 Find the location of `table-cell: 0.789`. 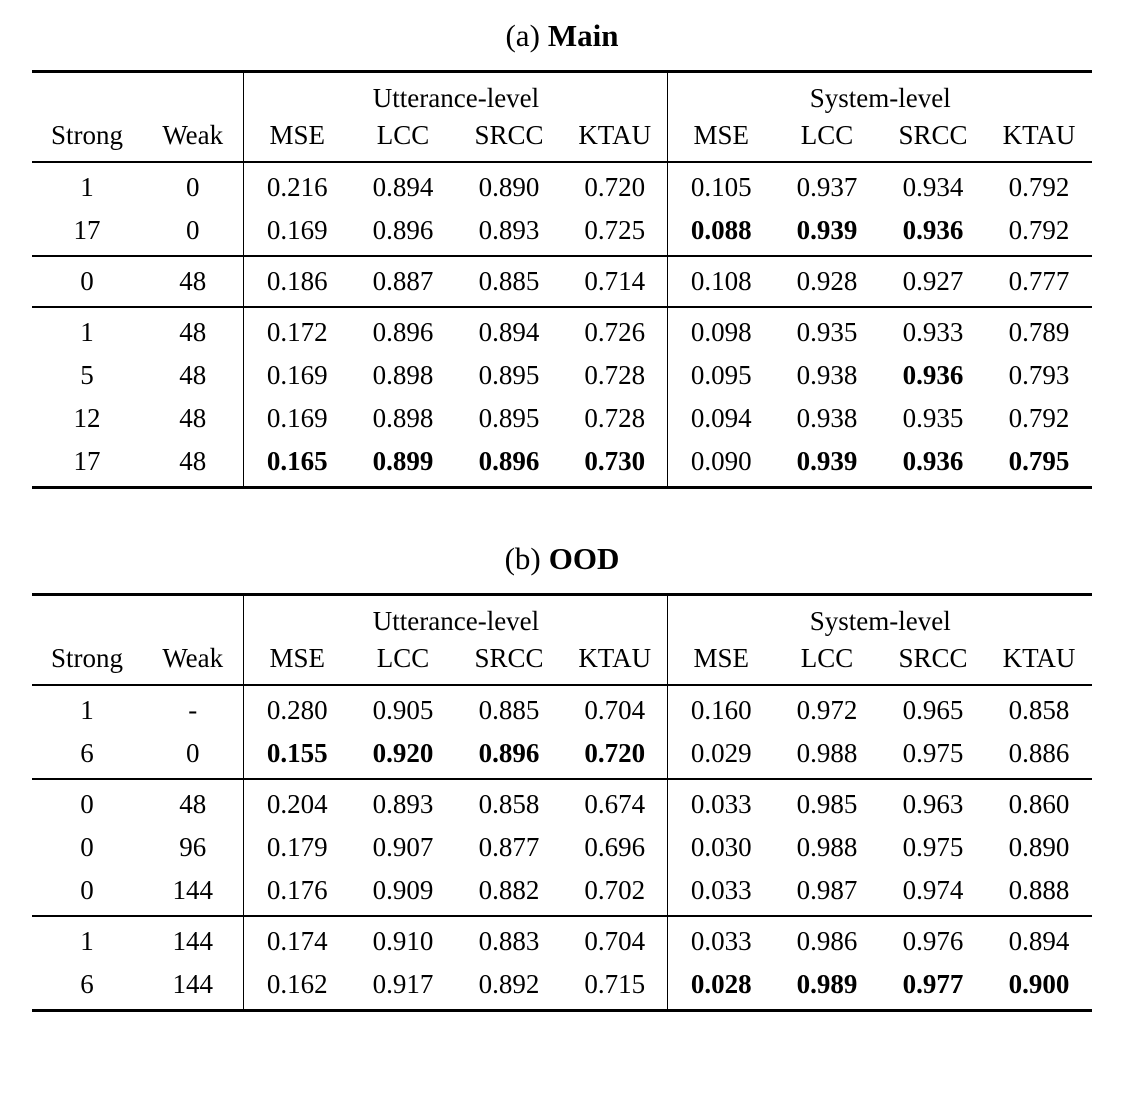

table-cell: 0.789 is located at coordinates (1039, 330).